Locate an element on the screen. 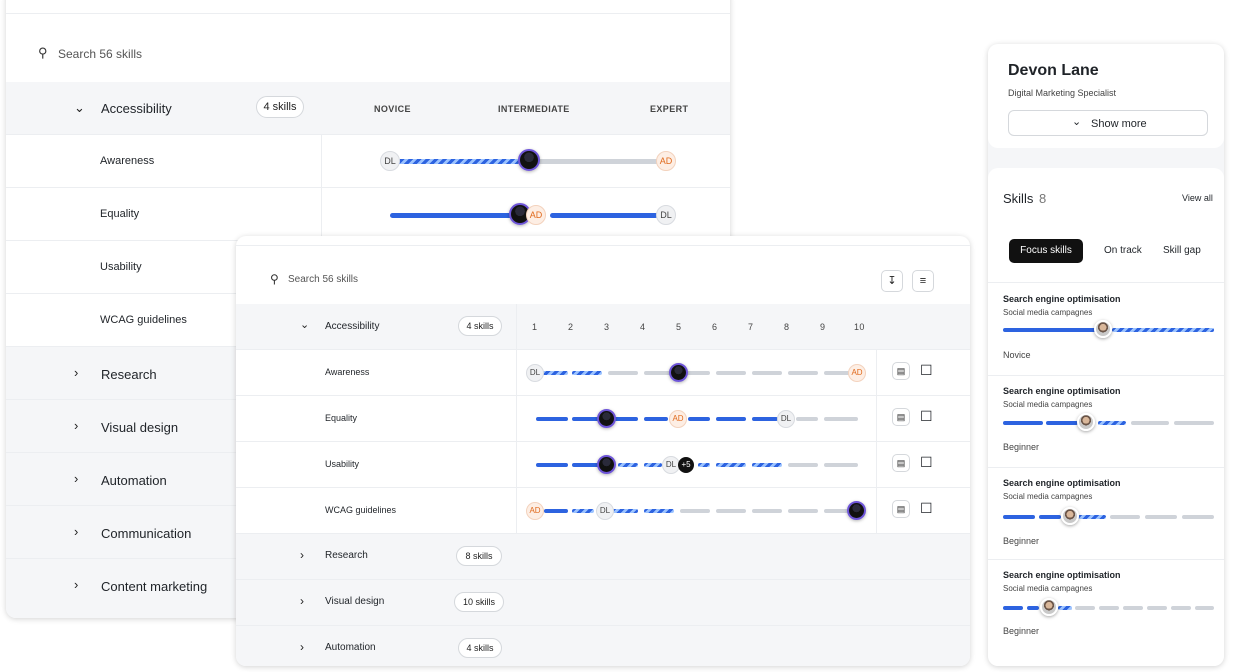 The height and width of the screenshot is (672, 1240). skill-row-equality: Equality AD DL ▤ ☐ is located at coordinates (603, 419).